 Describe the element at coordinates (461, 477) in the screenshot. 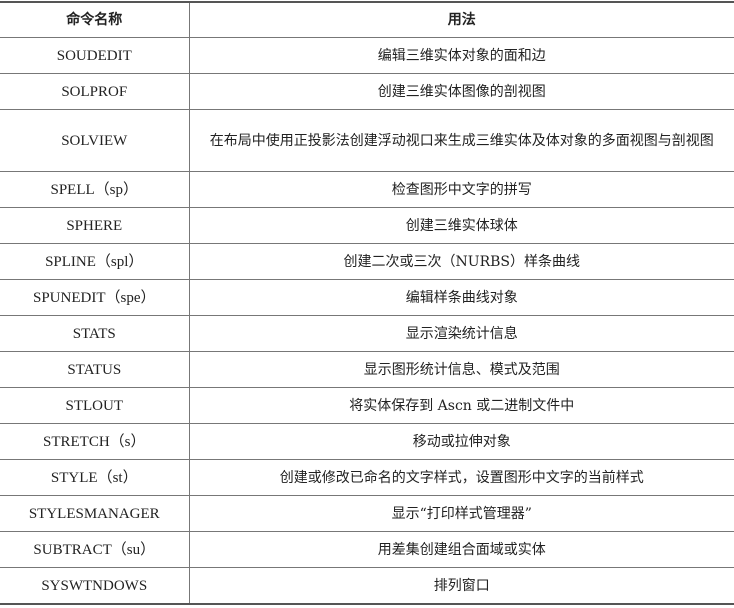

I see `usage-cell: 创建或修改已命名的文字样式，设置图形中文字的当前样式` at that location.